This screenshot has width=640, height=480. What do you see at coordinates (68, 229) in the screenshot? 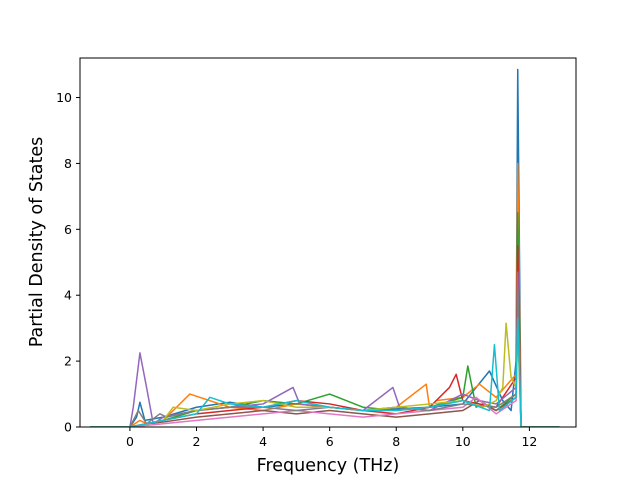
I see `y-tick-label: 6` at bounding box center [68, 229].